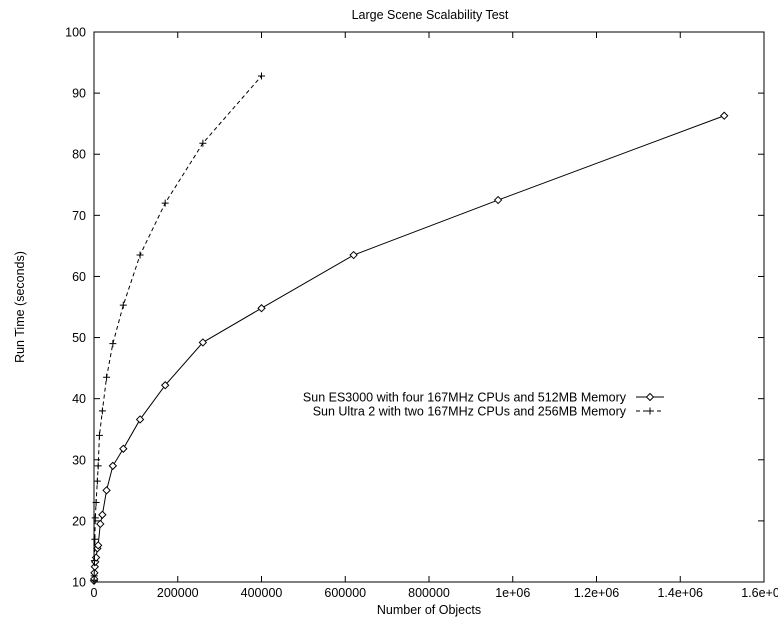  What do you see at coordinates (79, 399) in the screenshot?
I see `y-tick-label: 40` at bounding box center [79, 399].